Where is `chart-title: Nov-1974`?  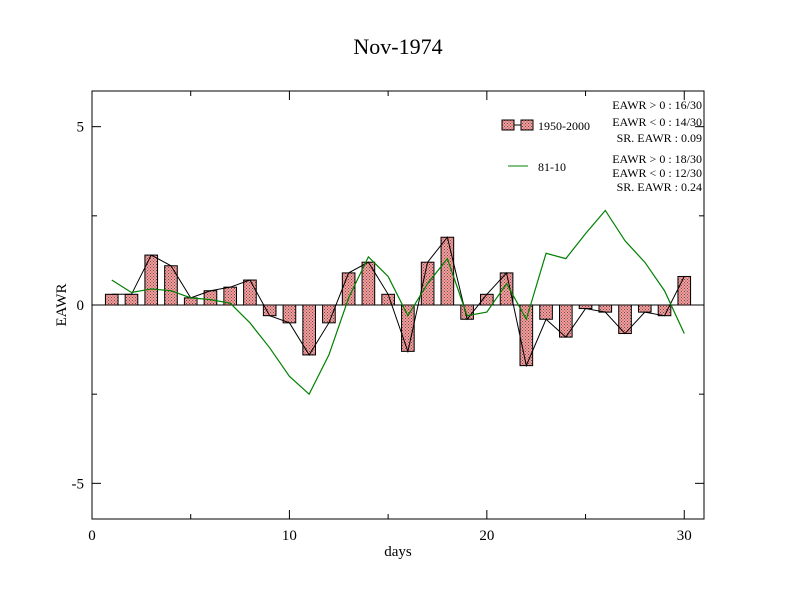
chart-title: Nov-1974 is located at coordinates (397, 46).